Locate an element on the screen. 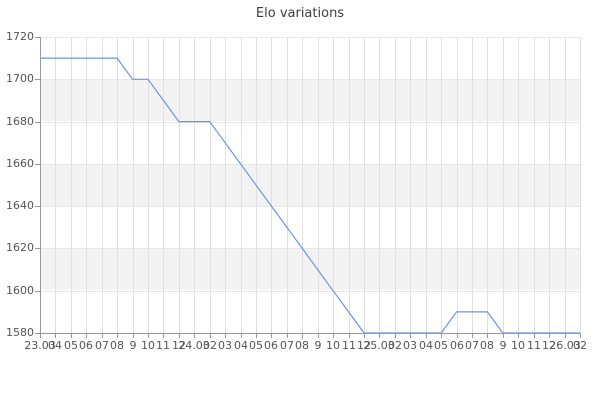 The height and width of the screenshot is (400, 600). y-axis-line is located at coordinates (40, 185).